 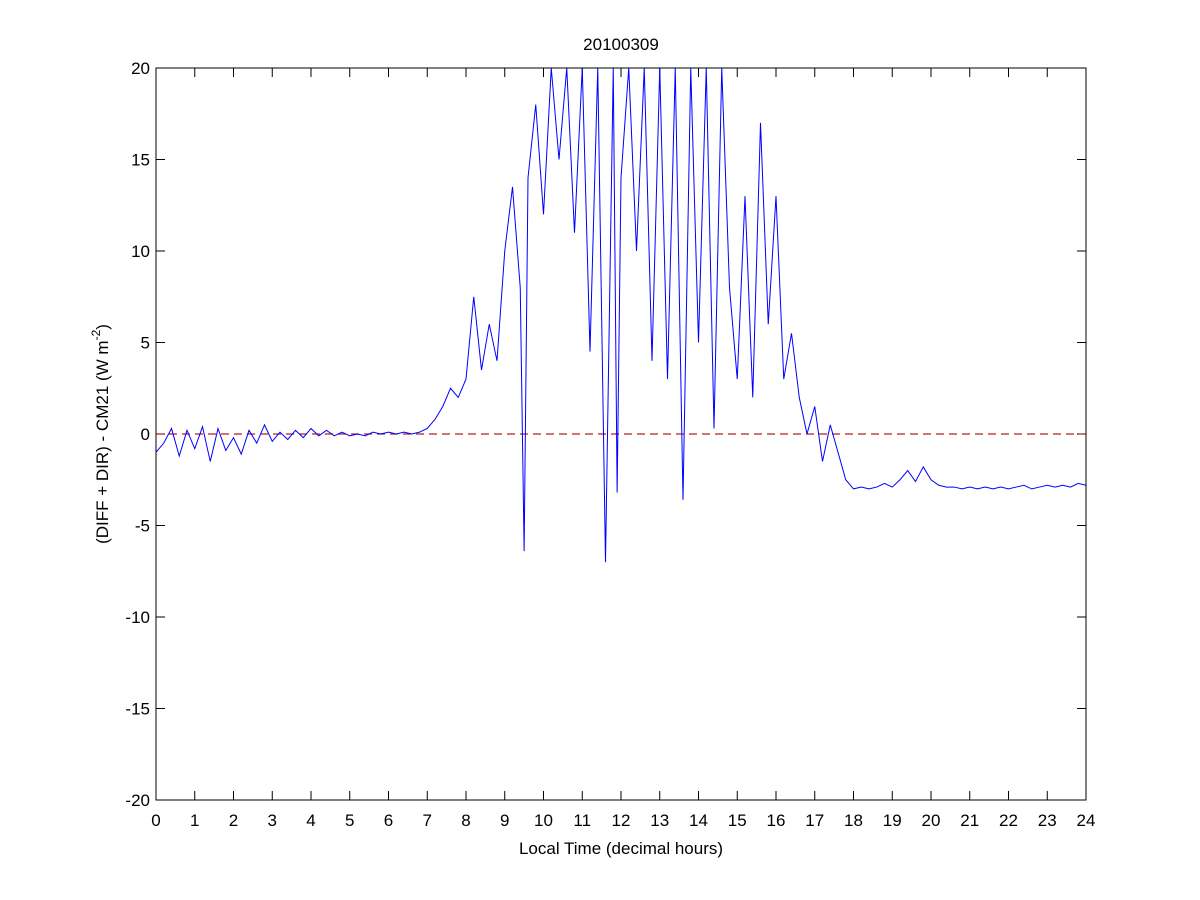 What do you see at coordinates (543, 820) in the screenshot?
I see `x-tick-label: 10` at bounding box center [543, 820].